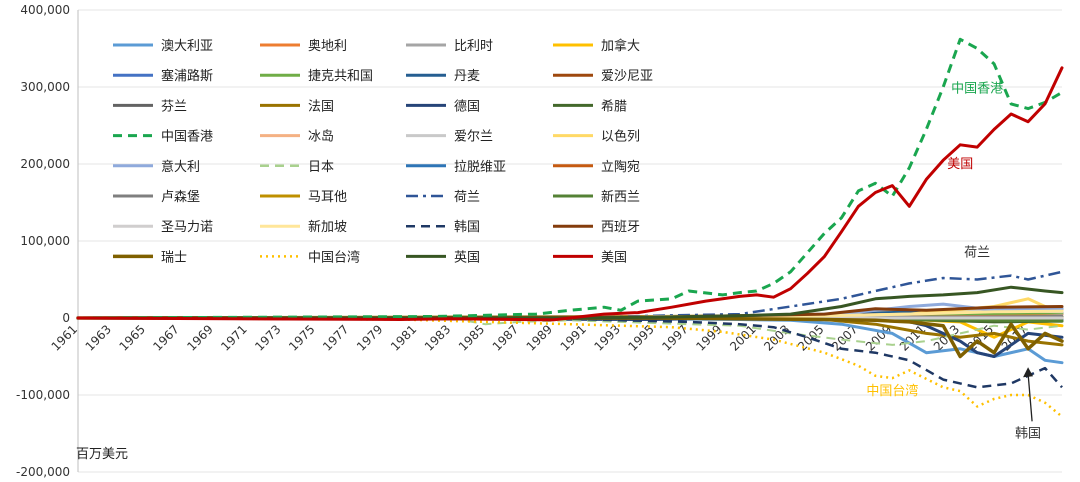  What do you see at coordinates (45, 241) in the screenshot?
I see `y-tick-label: 100,000` at bounding box center [45, 241].